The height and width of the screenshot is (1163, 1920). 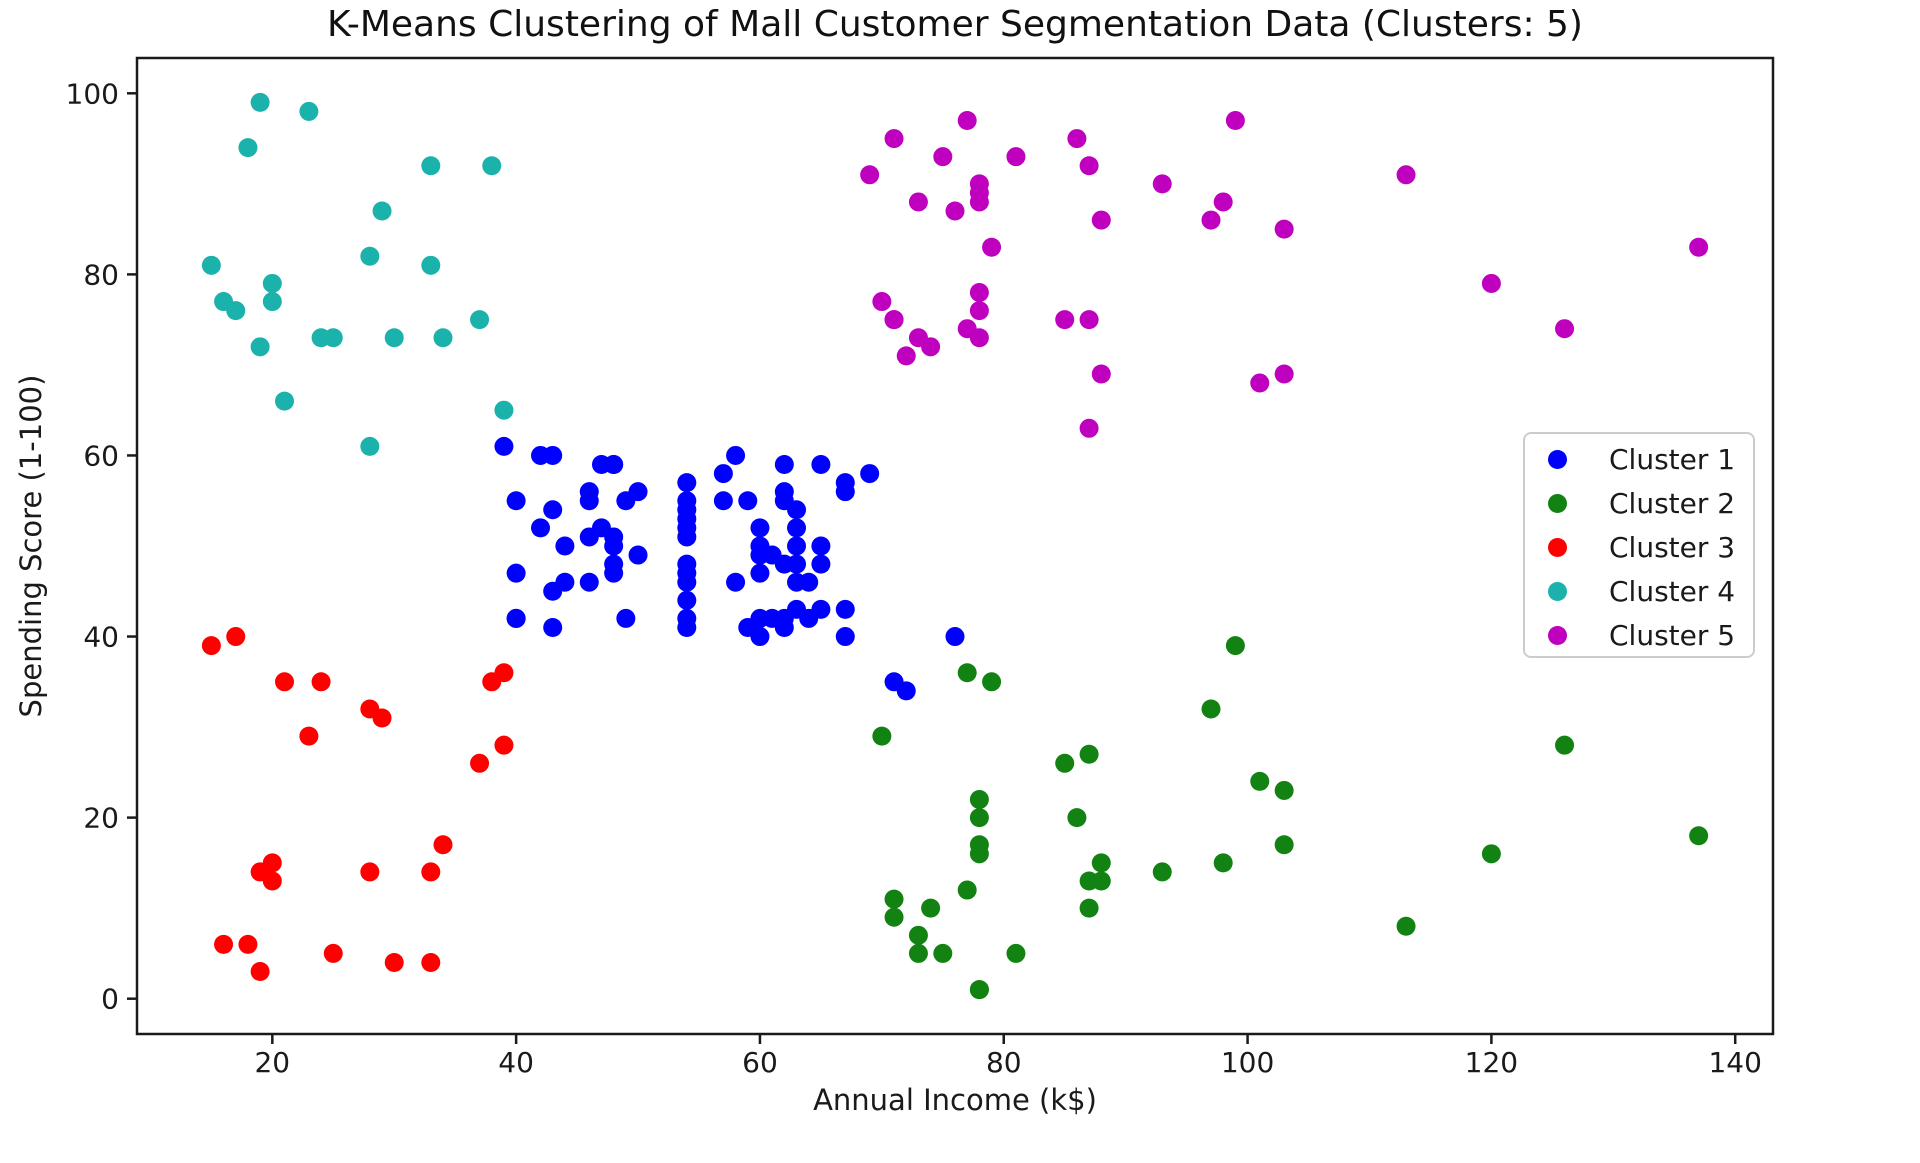 What do you see at coordinates (92, 93) in the screenshot?
I see `y-tick-label: 100` at bounding box center [92, 93].